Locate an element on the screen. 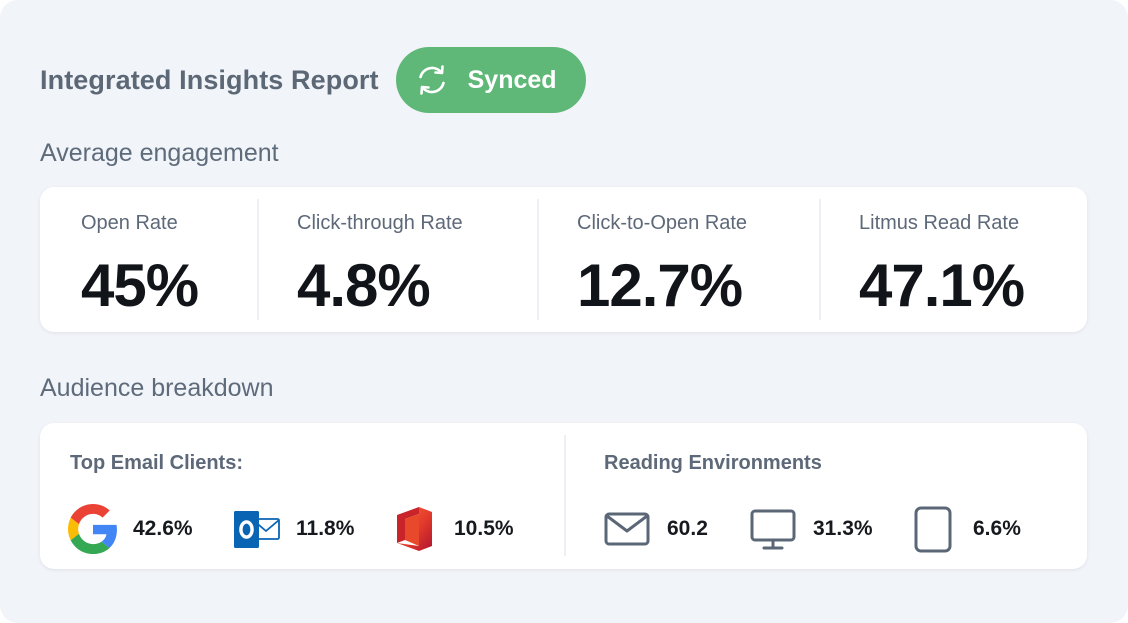  outlook-icon is located at coordinates (256, 529).